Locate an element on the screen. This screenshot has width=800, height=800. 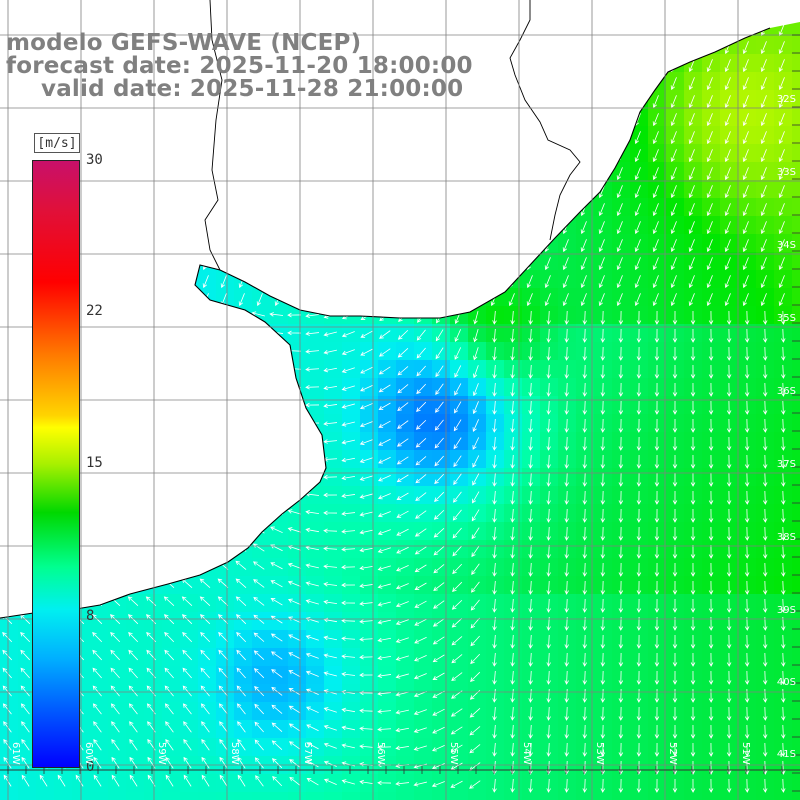
border-line is located at coordinates (213, 135).